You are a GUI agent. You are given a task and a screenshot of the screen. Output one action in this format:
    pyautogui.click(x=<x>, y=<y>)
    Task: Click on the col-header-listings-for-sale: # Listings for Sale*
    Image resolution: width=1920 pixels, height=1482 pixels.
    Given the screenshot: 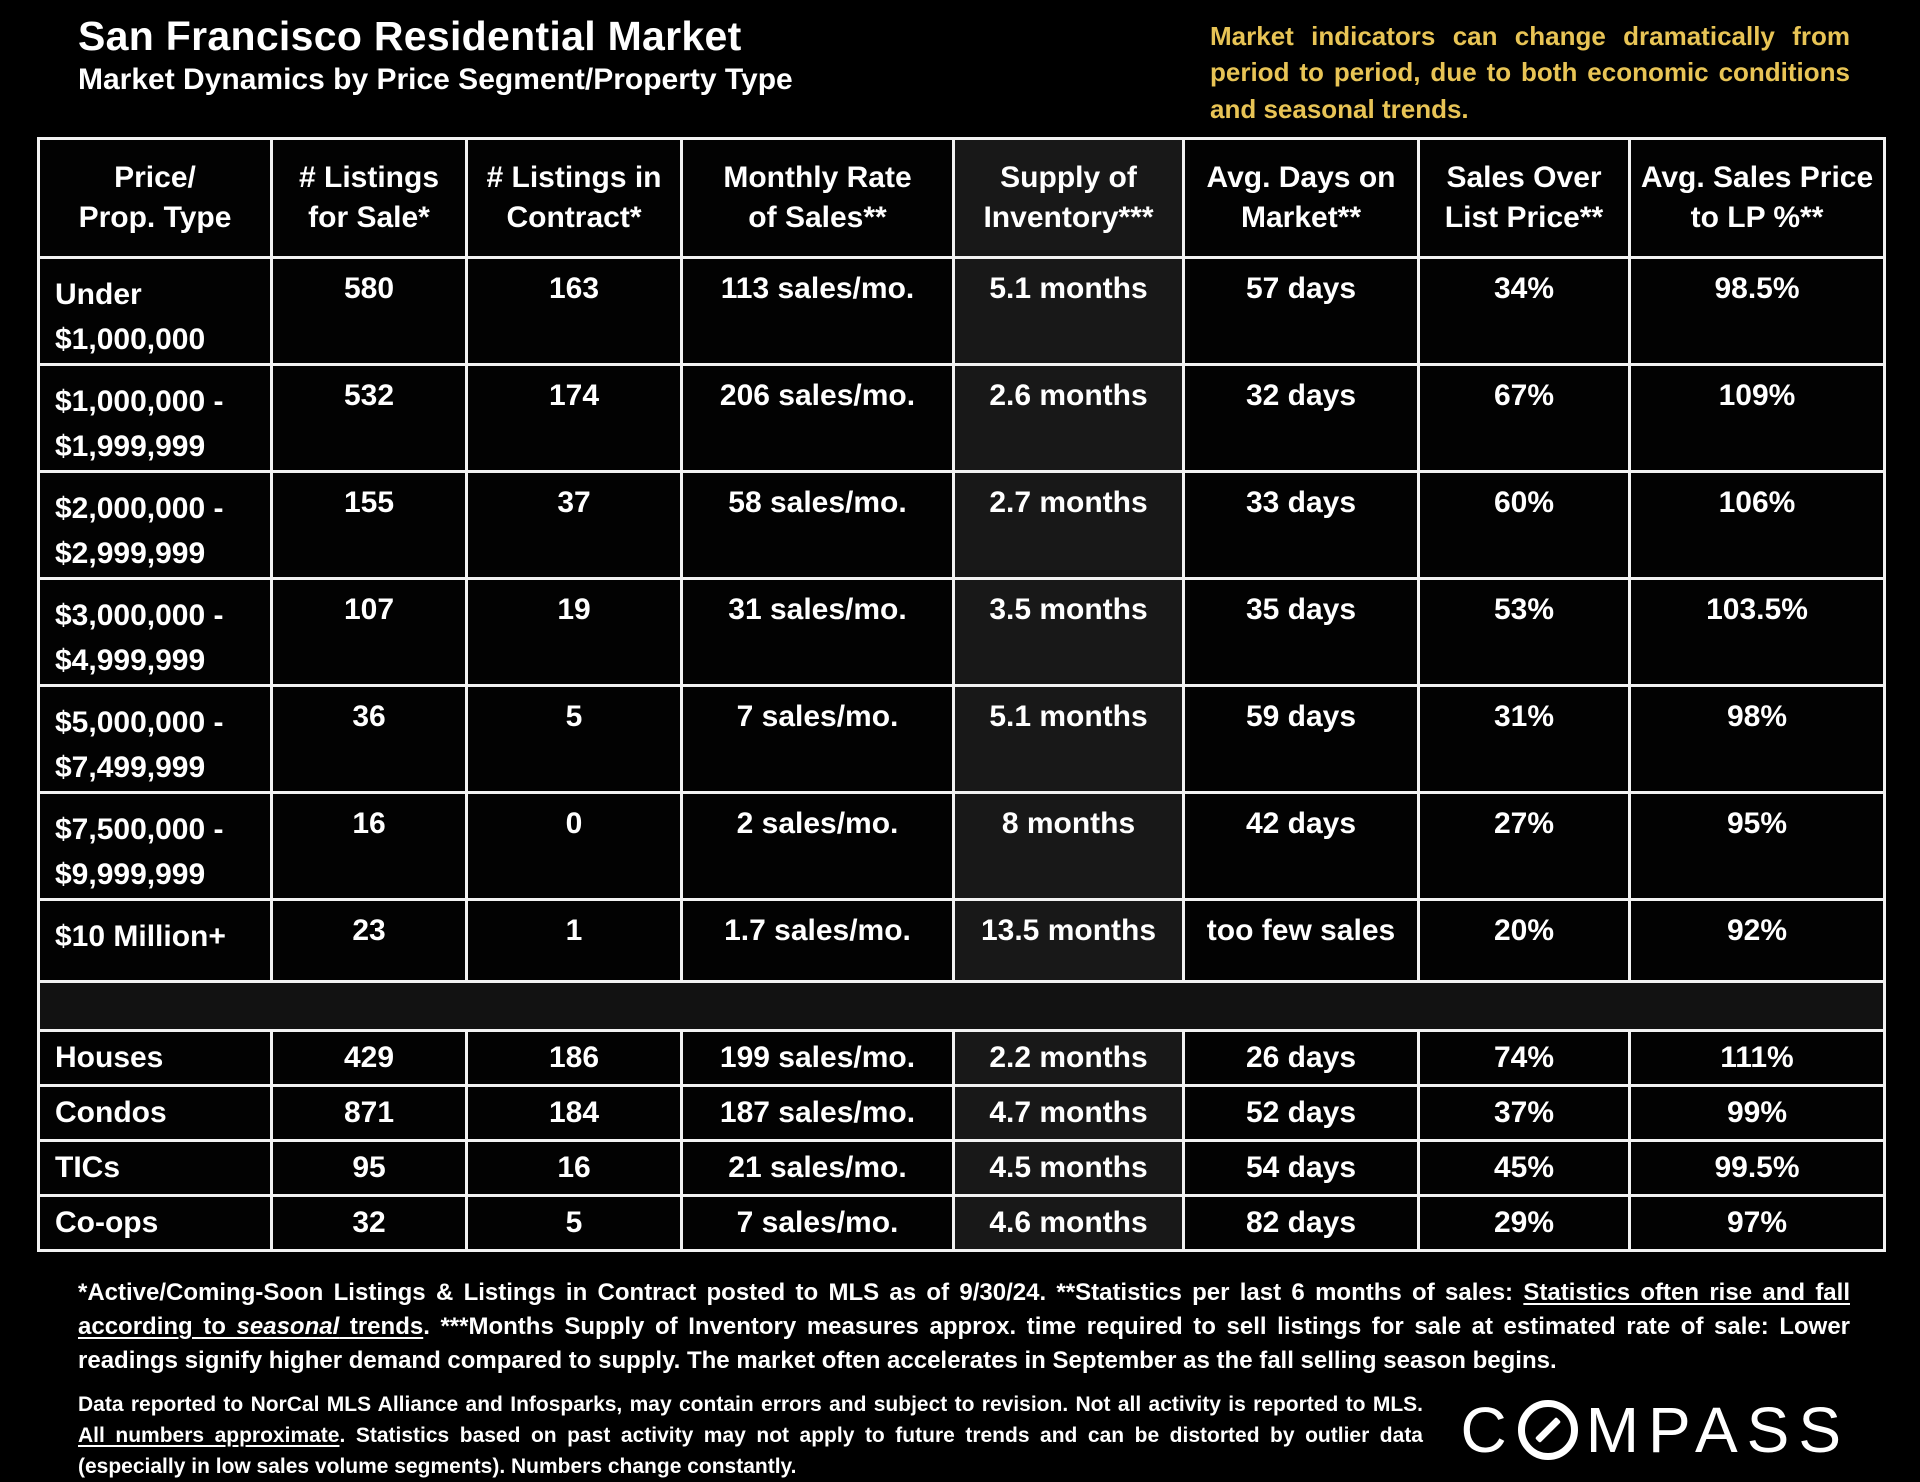 What is the action you would take?
    pyautogui.click(x=369, y=198)
    